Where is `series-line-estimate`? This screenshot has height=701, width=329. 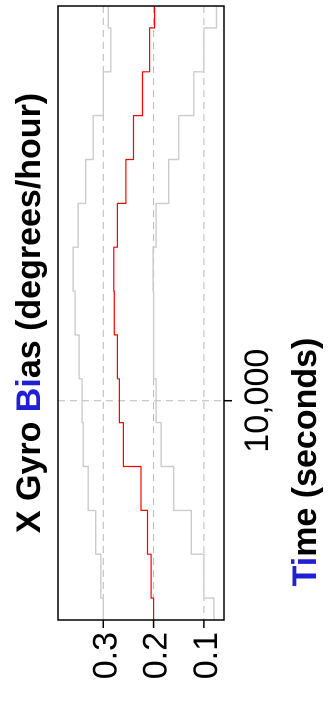 series-line-estimate is located at coordinates (134, 313).